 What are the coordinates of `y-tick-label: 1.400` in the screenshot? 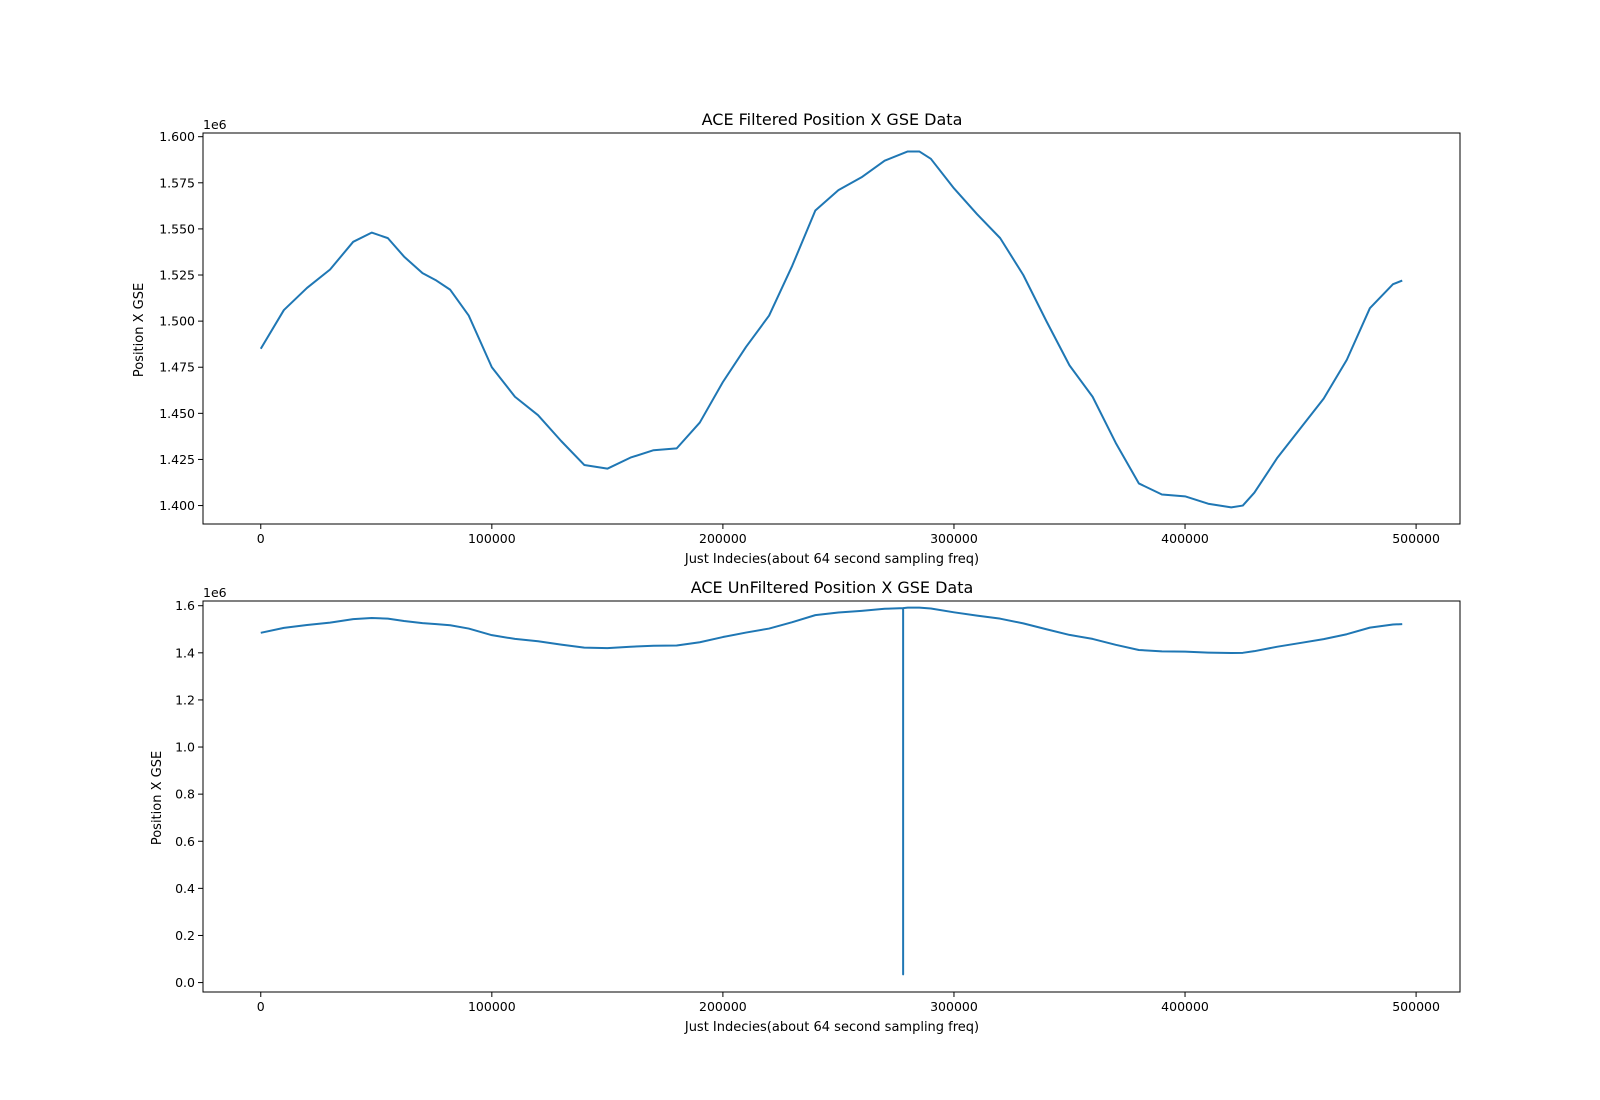 It's located at (177, 505).